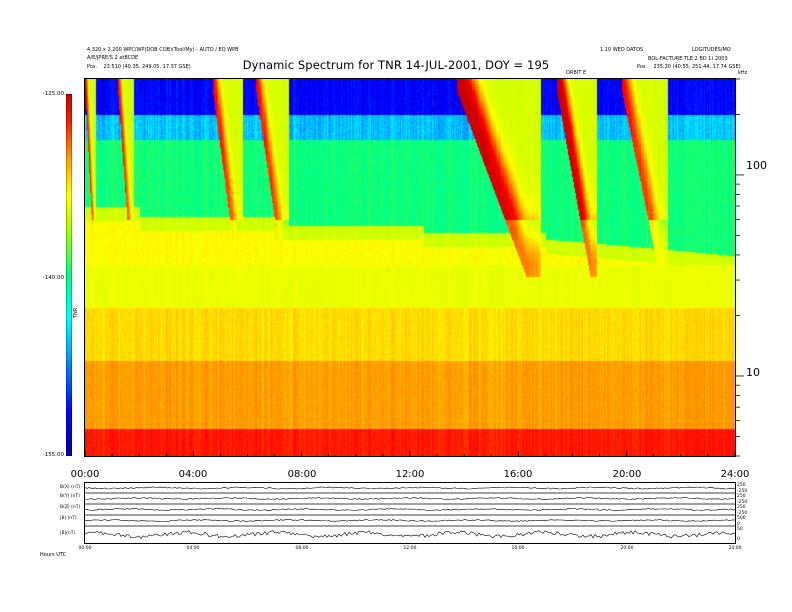  Describe the element at coordinates (741, 507) in the screenshot. I see `panel-right-bz-max: 250` at that location.